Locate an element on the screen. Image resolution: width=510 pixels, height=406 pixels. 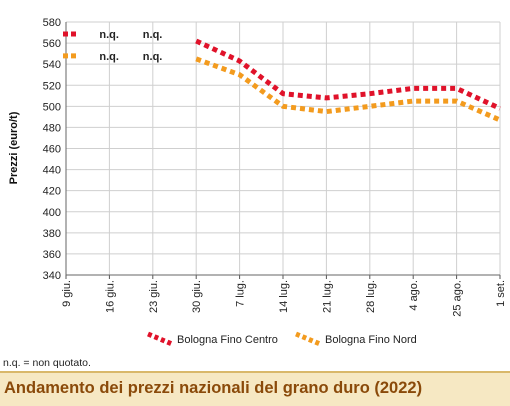
y-tick-label: 520 is located at coordinates (52, 86).